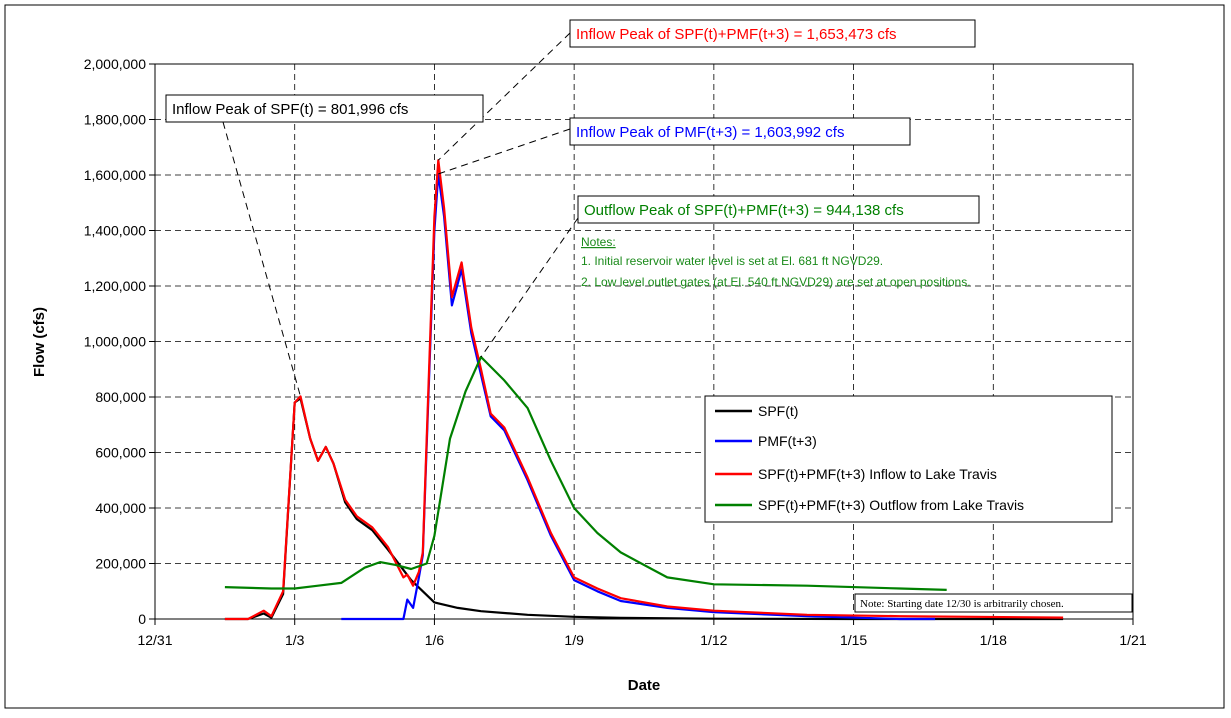  Describe the element at coordinates (877, 474) in the screenshot. I see `legend-label-inflow: SPF(t)+PMF(t+3) Inflow to Lake Travis` at that location.